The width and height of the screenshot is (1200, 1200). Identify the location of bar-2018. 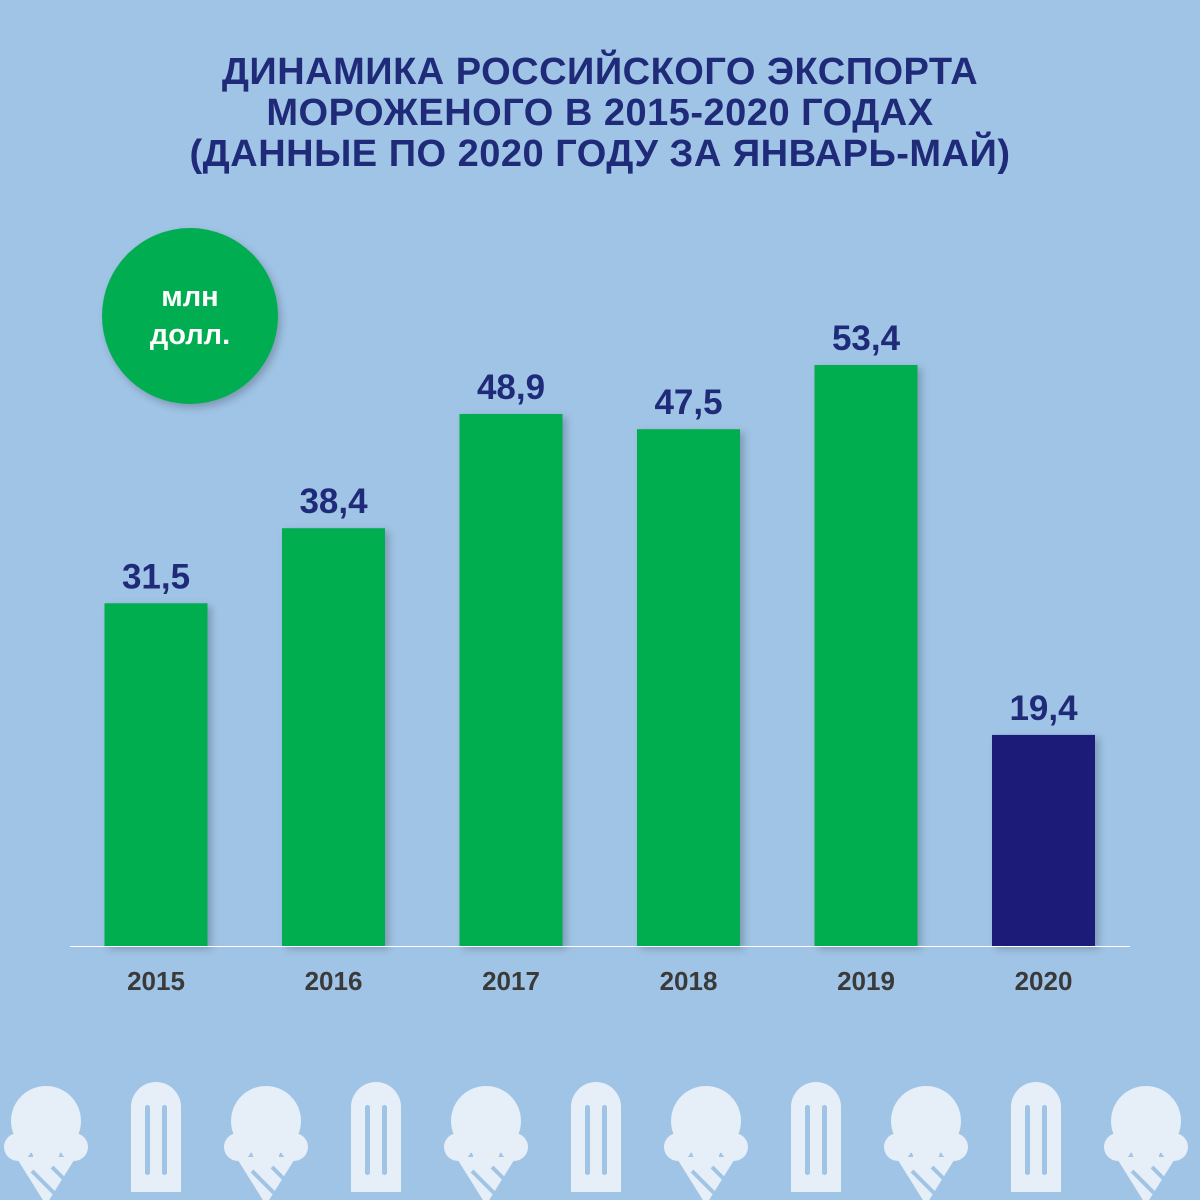
(688, 687).